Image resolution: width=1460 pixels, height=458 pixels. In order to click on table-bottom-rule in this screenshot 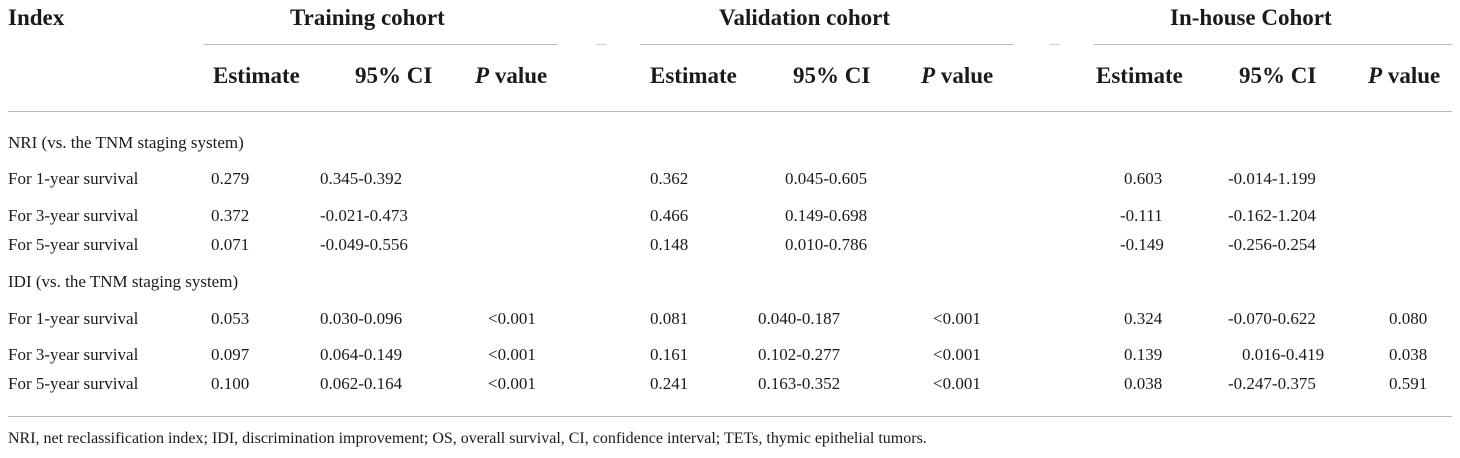, I will do `click(730, 416)`.